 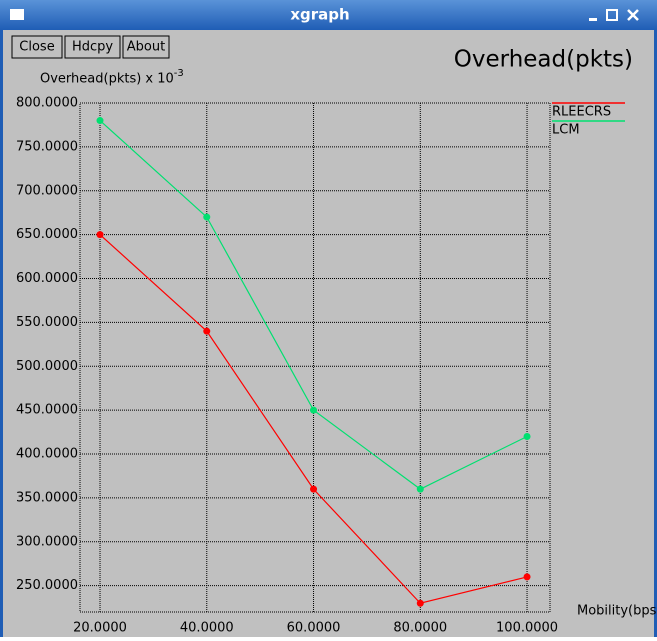 What do you see at coordinates (314, 628) in the screenshot?
I see `x-tick-label: 60.0000` at bounding box center [314, 628].